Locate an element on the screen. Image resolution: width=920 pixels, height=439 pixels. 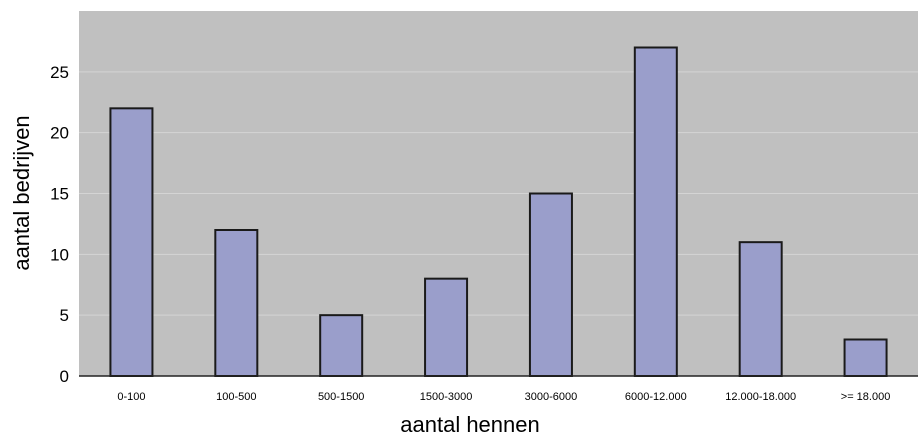
x-tick-label: 100-500 is located at coordinates (236, 397).